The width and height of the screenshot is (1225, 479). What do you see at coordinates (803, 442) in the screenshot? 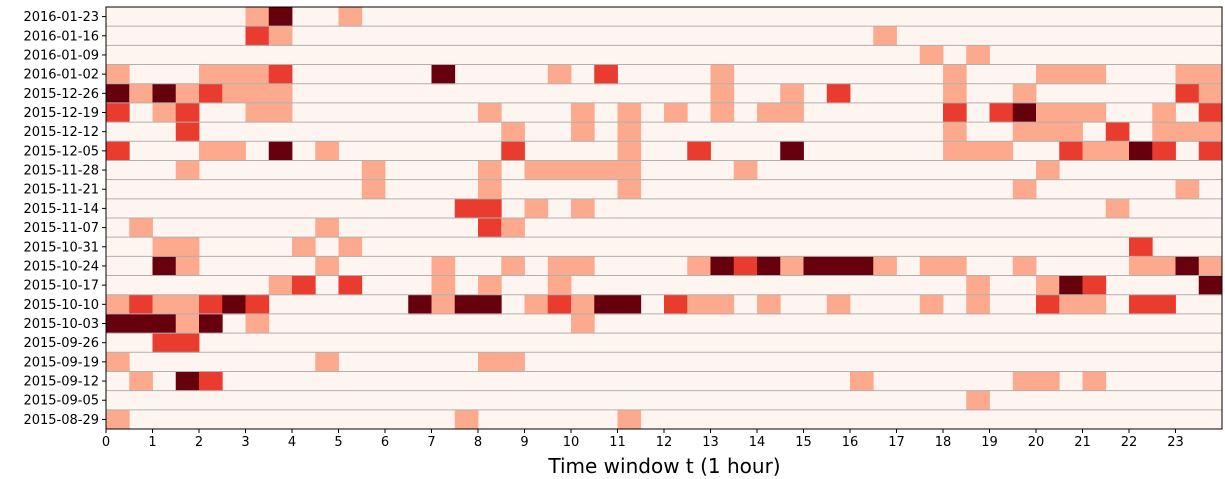
I see `x-tick-label: 15` at bounding box center [803, 442].